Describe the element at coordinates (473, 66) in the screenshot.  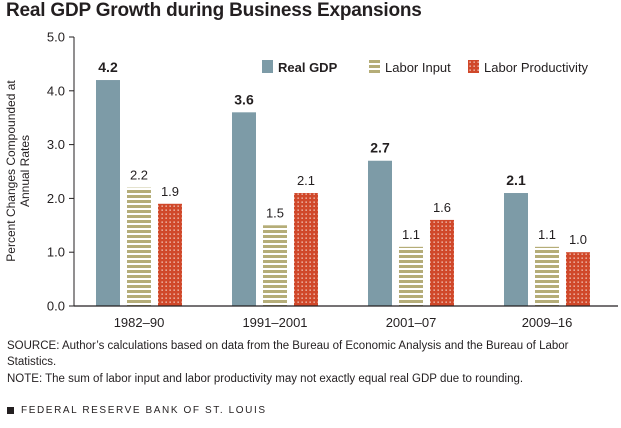
I see `legend-swatch-labor-productivity` at that location.